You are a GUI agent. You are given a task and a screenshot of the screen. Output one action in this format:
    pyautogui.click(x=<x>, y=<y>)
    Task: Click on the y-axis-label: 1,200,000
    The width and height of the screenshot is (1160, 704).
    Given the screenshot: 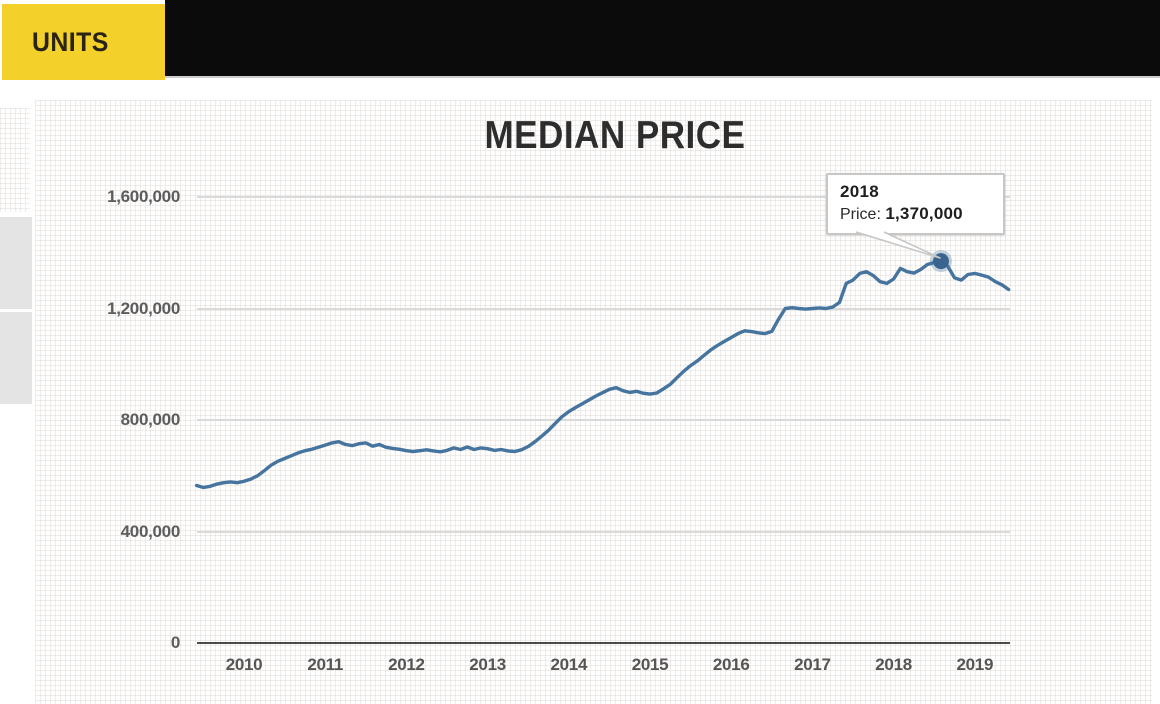 What is the action you would take?
    pyautogui.click(x=143, y=308)
    